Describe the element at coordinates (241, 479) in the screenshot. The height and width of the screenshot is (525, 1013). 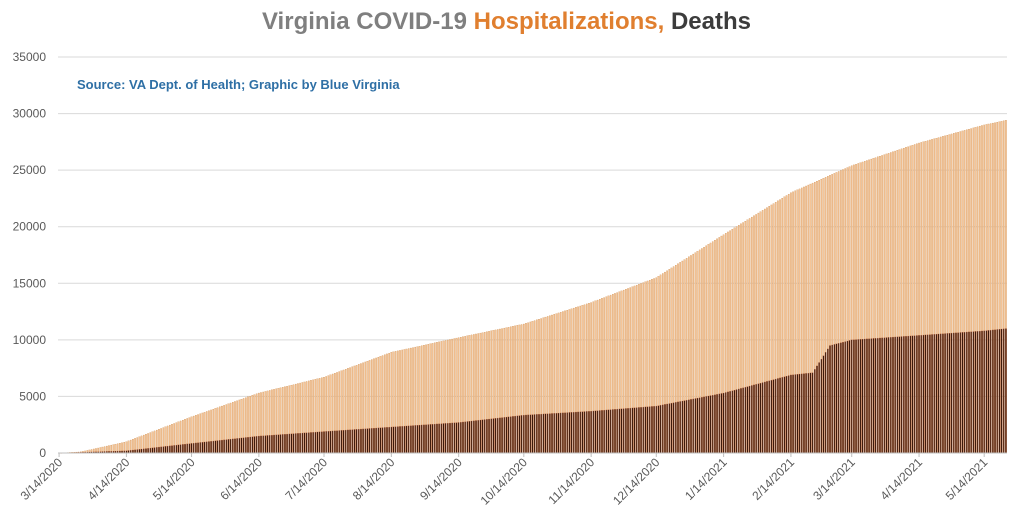
I see `x-tick-label: 6/14/2020` at that location.